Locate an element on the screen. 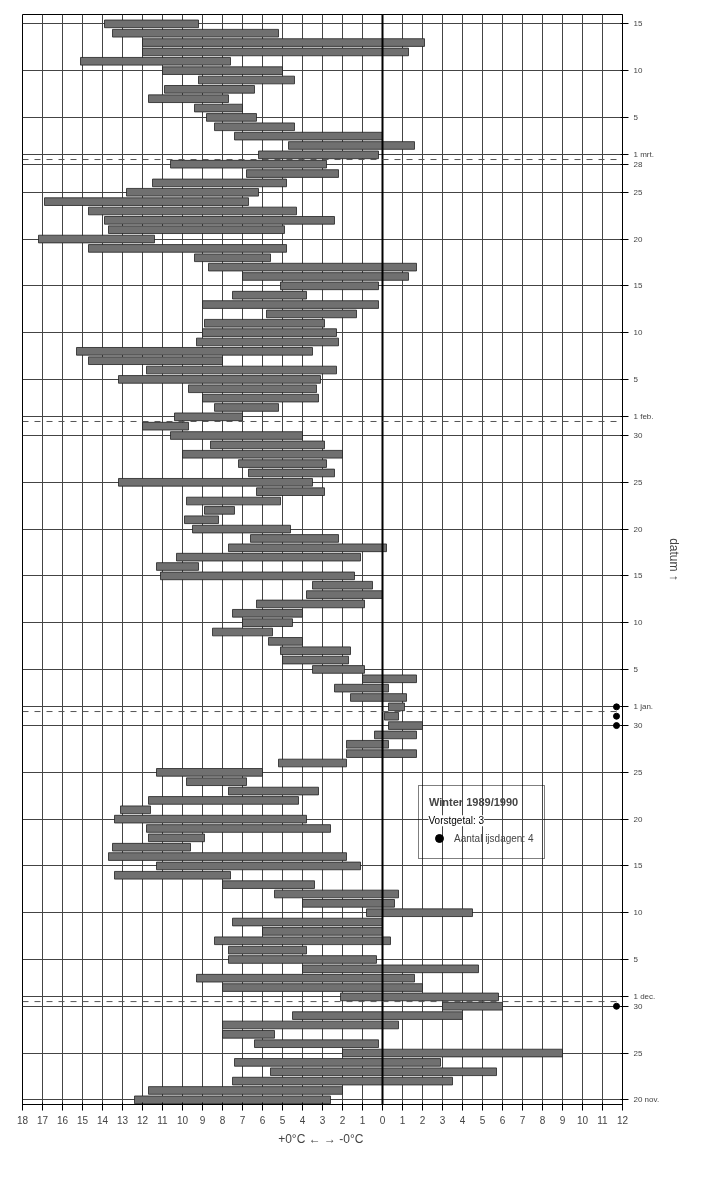 The height and width of the screenshot is (1194, 702). x-tick-label: 13 is located at coordinates (122, 1120).